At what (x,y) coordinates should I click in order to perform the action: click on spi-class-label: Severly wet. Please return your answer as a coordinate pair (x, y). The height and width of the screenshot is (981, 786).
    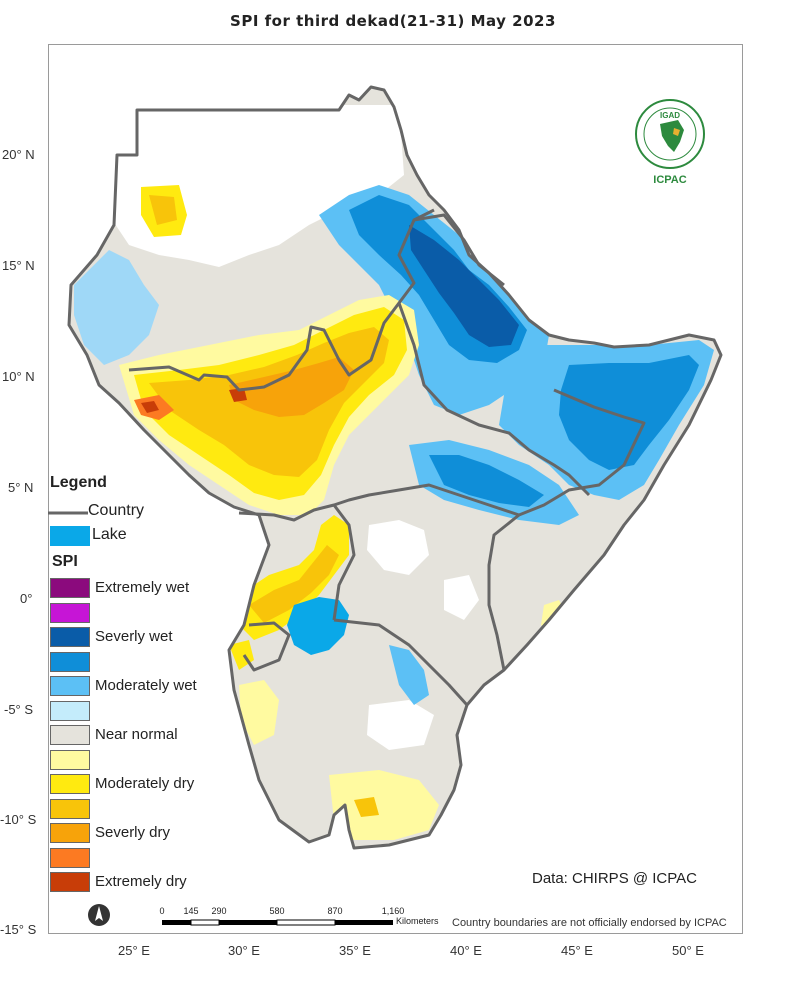
    Looking at the image, I should click on (134, 636).